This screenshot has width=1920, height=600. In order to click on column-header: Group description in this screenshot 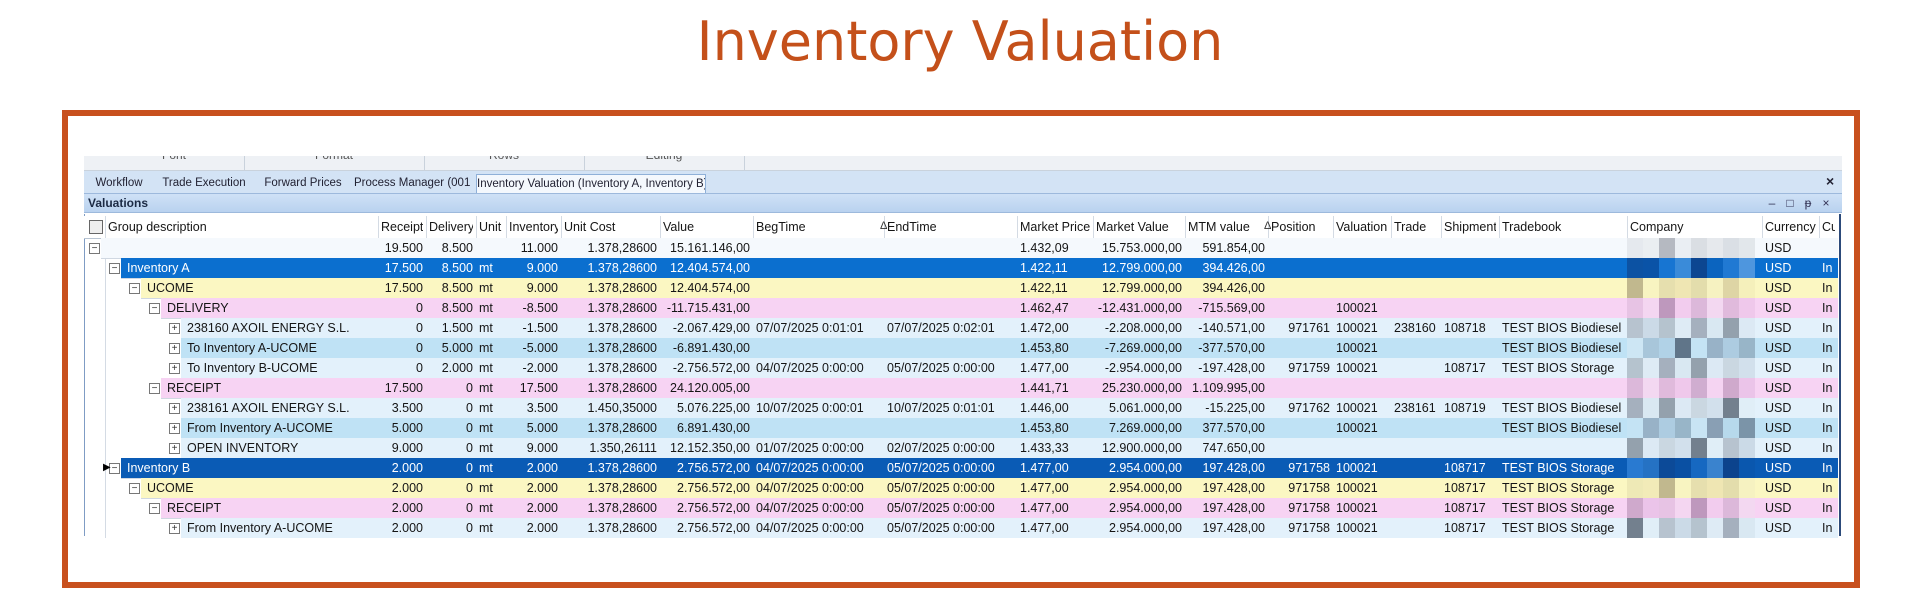, I will do `click(157, 227)`.